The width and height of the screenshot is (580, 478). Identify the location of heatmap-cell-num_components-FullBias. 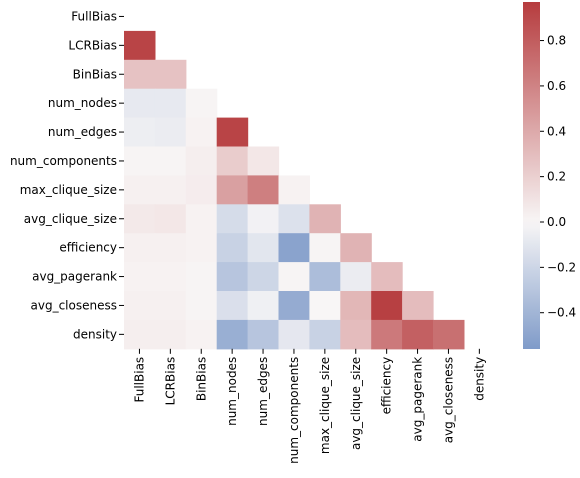
(140, 161).